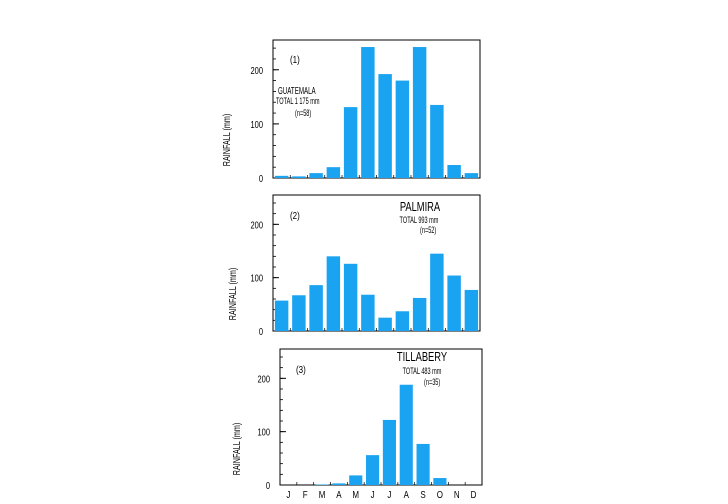 The image size is (728, 504). What do you see at coordinates (440, 494) in the screenshot?
I see `x-tick-label: O` at bounding box center [440, 494].